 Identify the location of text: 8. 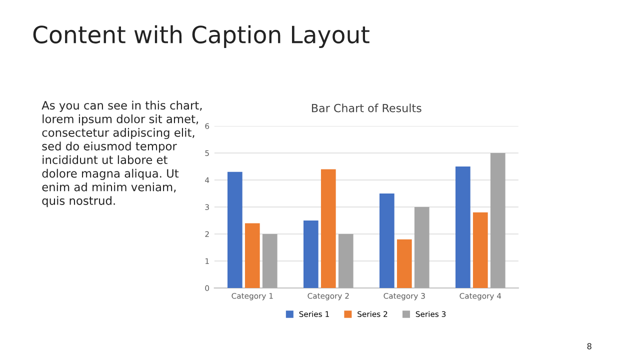
(589, 346).